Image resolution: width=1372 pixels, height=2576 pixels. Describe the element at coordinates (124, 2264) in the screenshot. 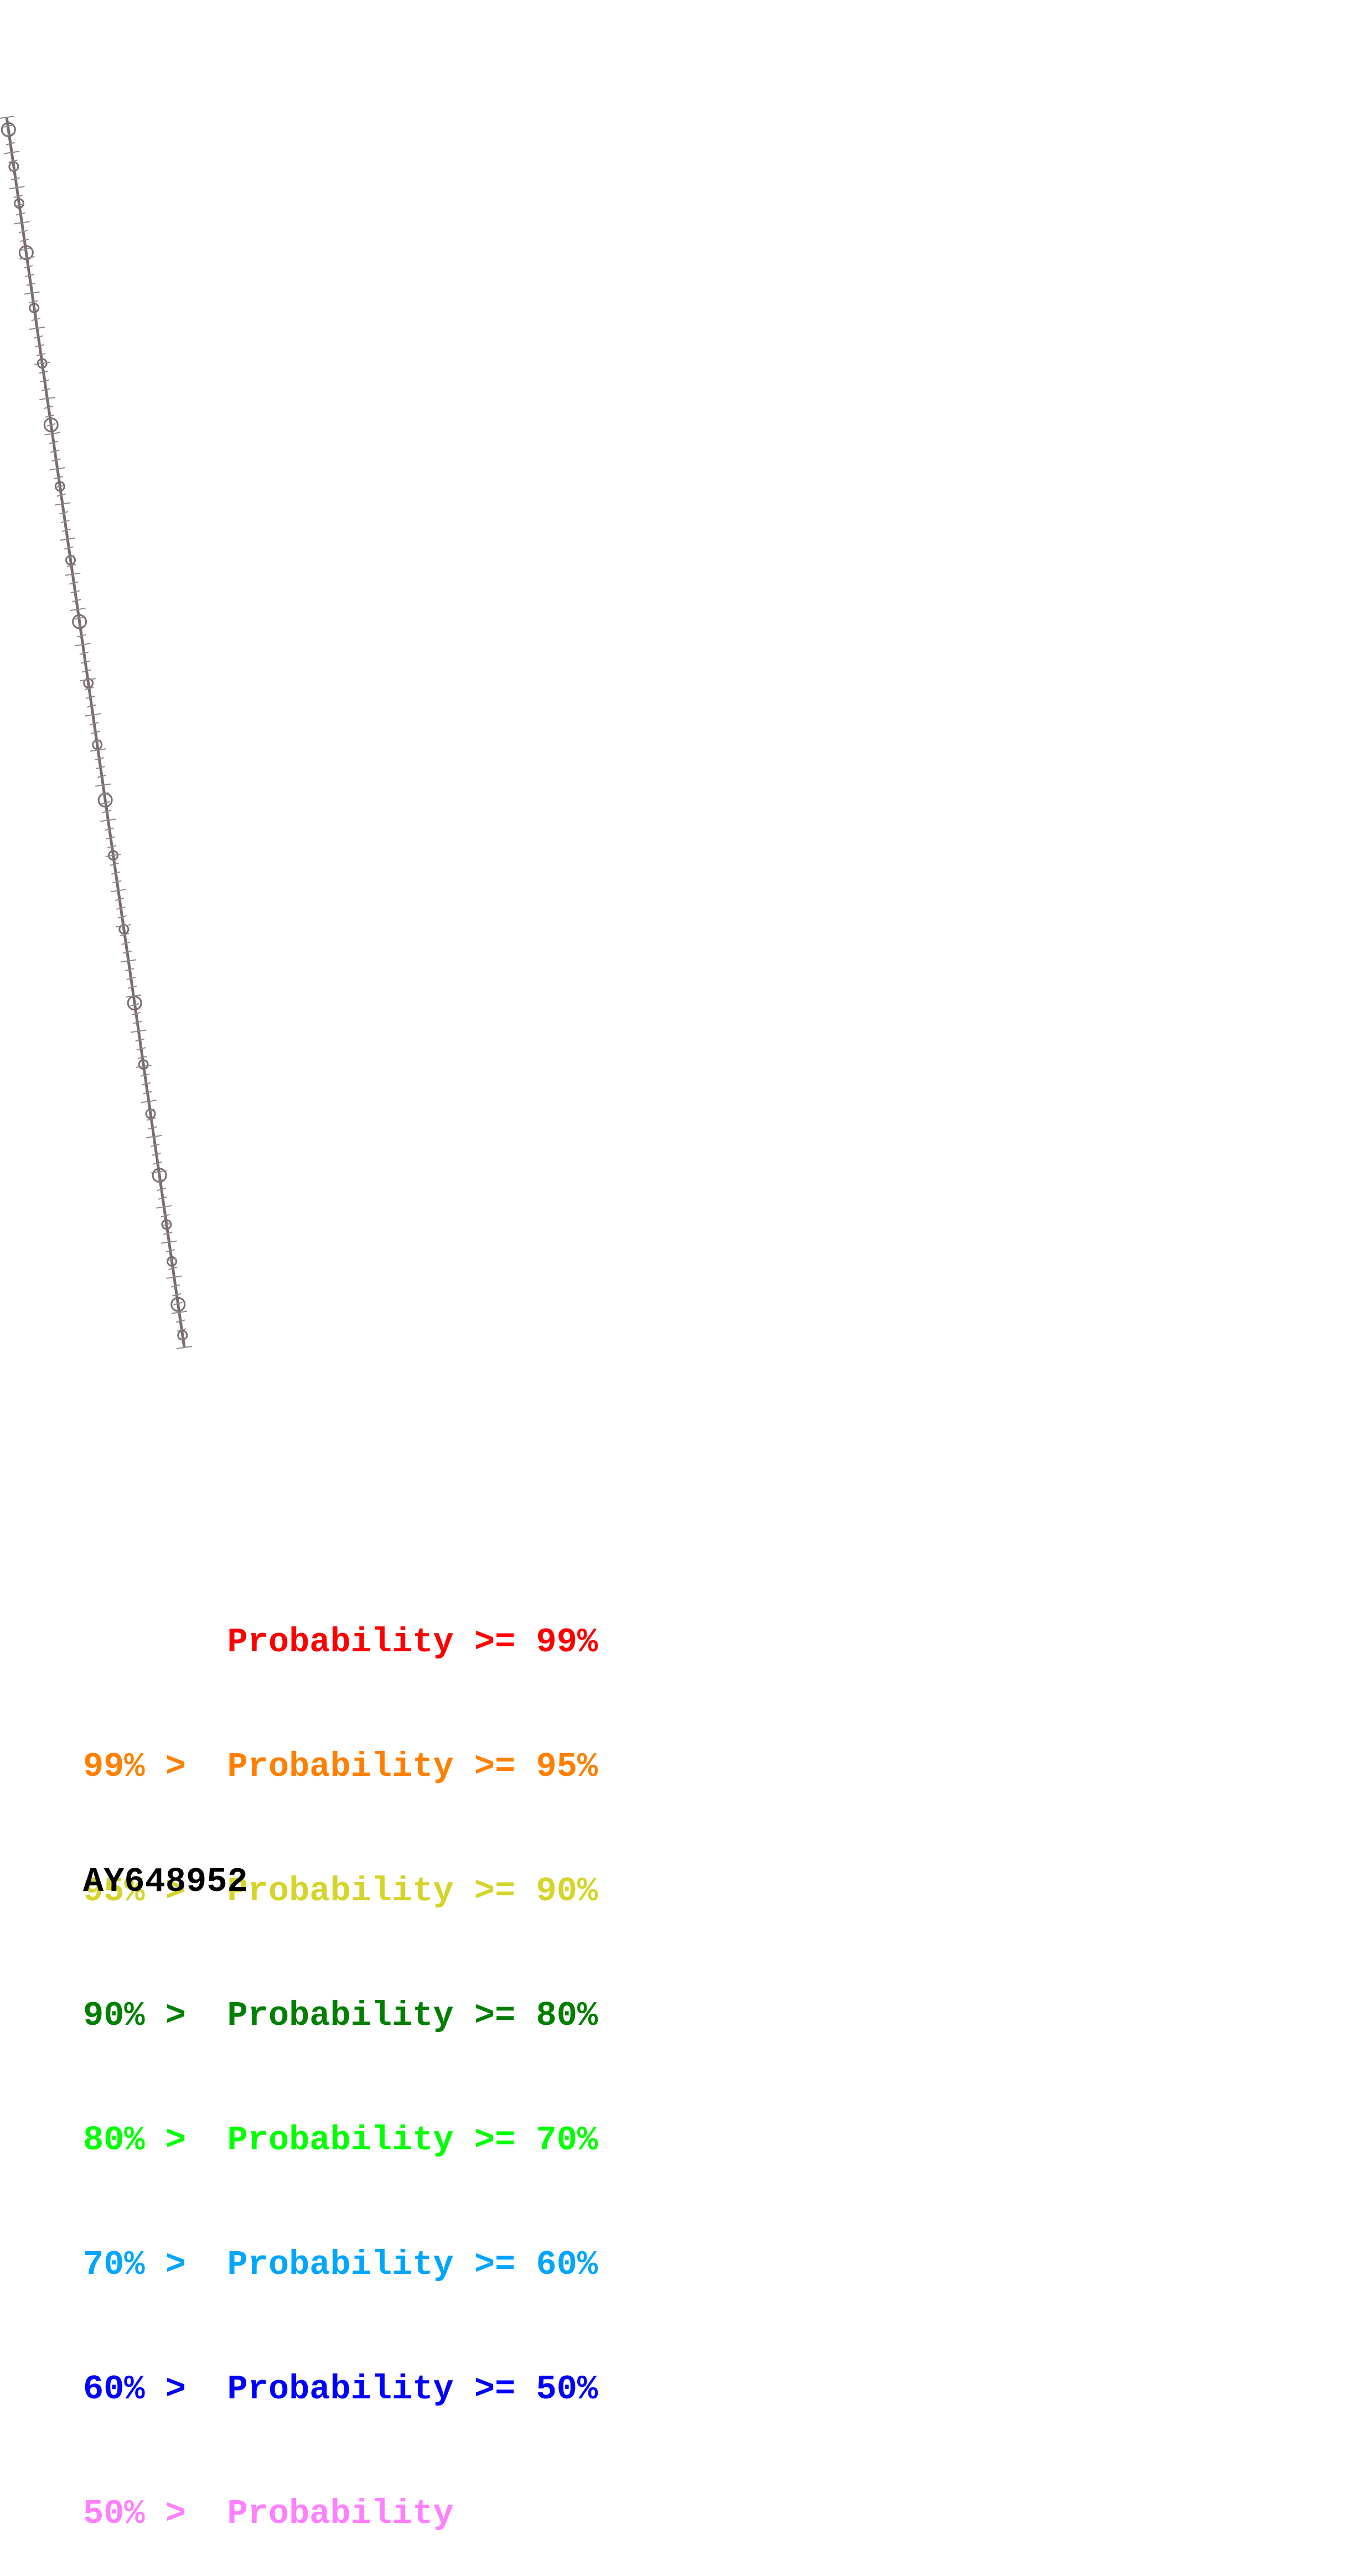

I see `legend-lower: 70%` at that location.